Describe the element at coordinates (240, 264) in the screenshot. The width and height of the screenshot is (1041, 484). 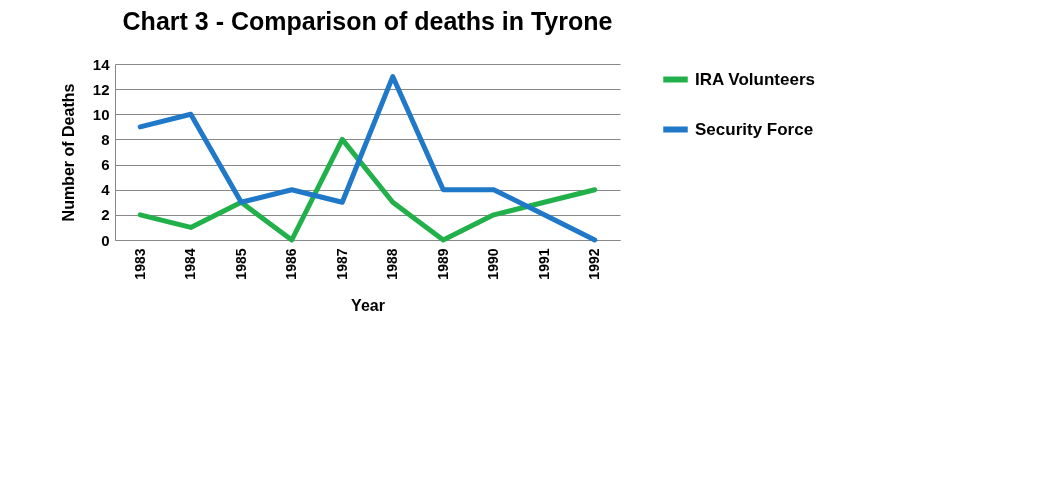
I see `x-tick-label: 1985` at that location.